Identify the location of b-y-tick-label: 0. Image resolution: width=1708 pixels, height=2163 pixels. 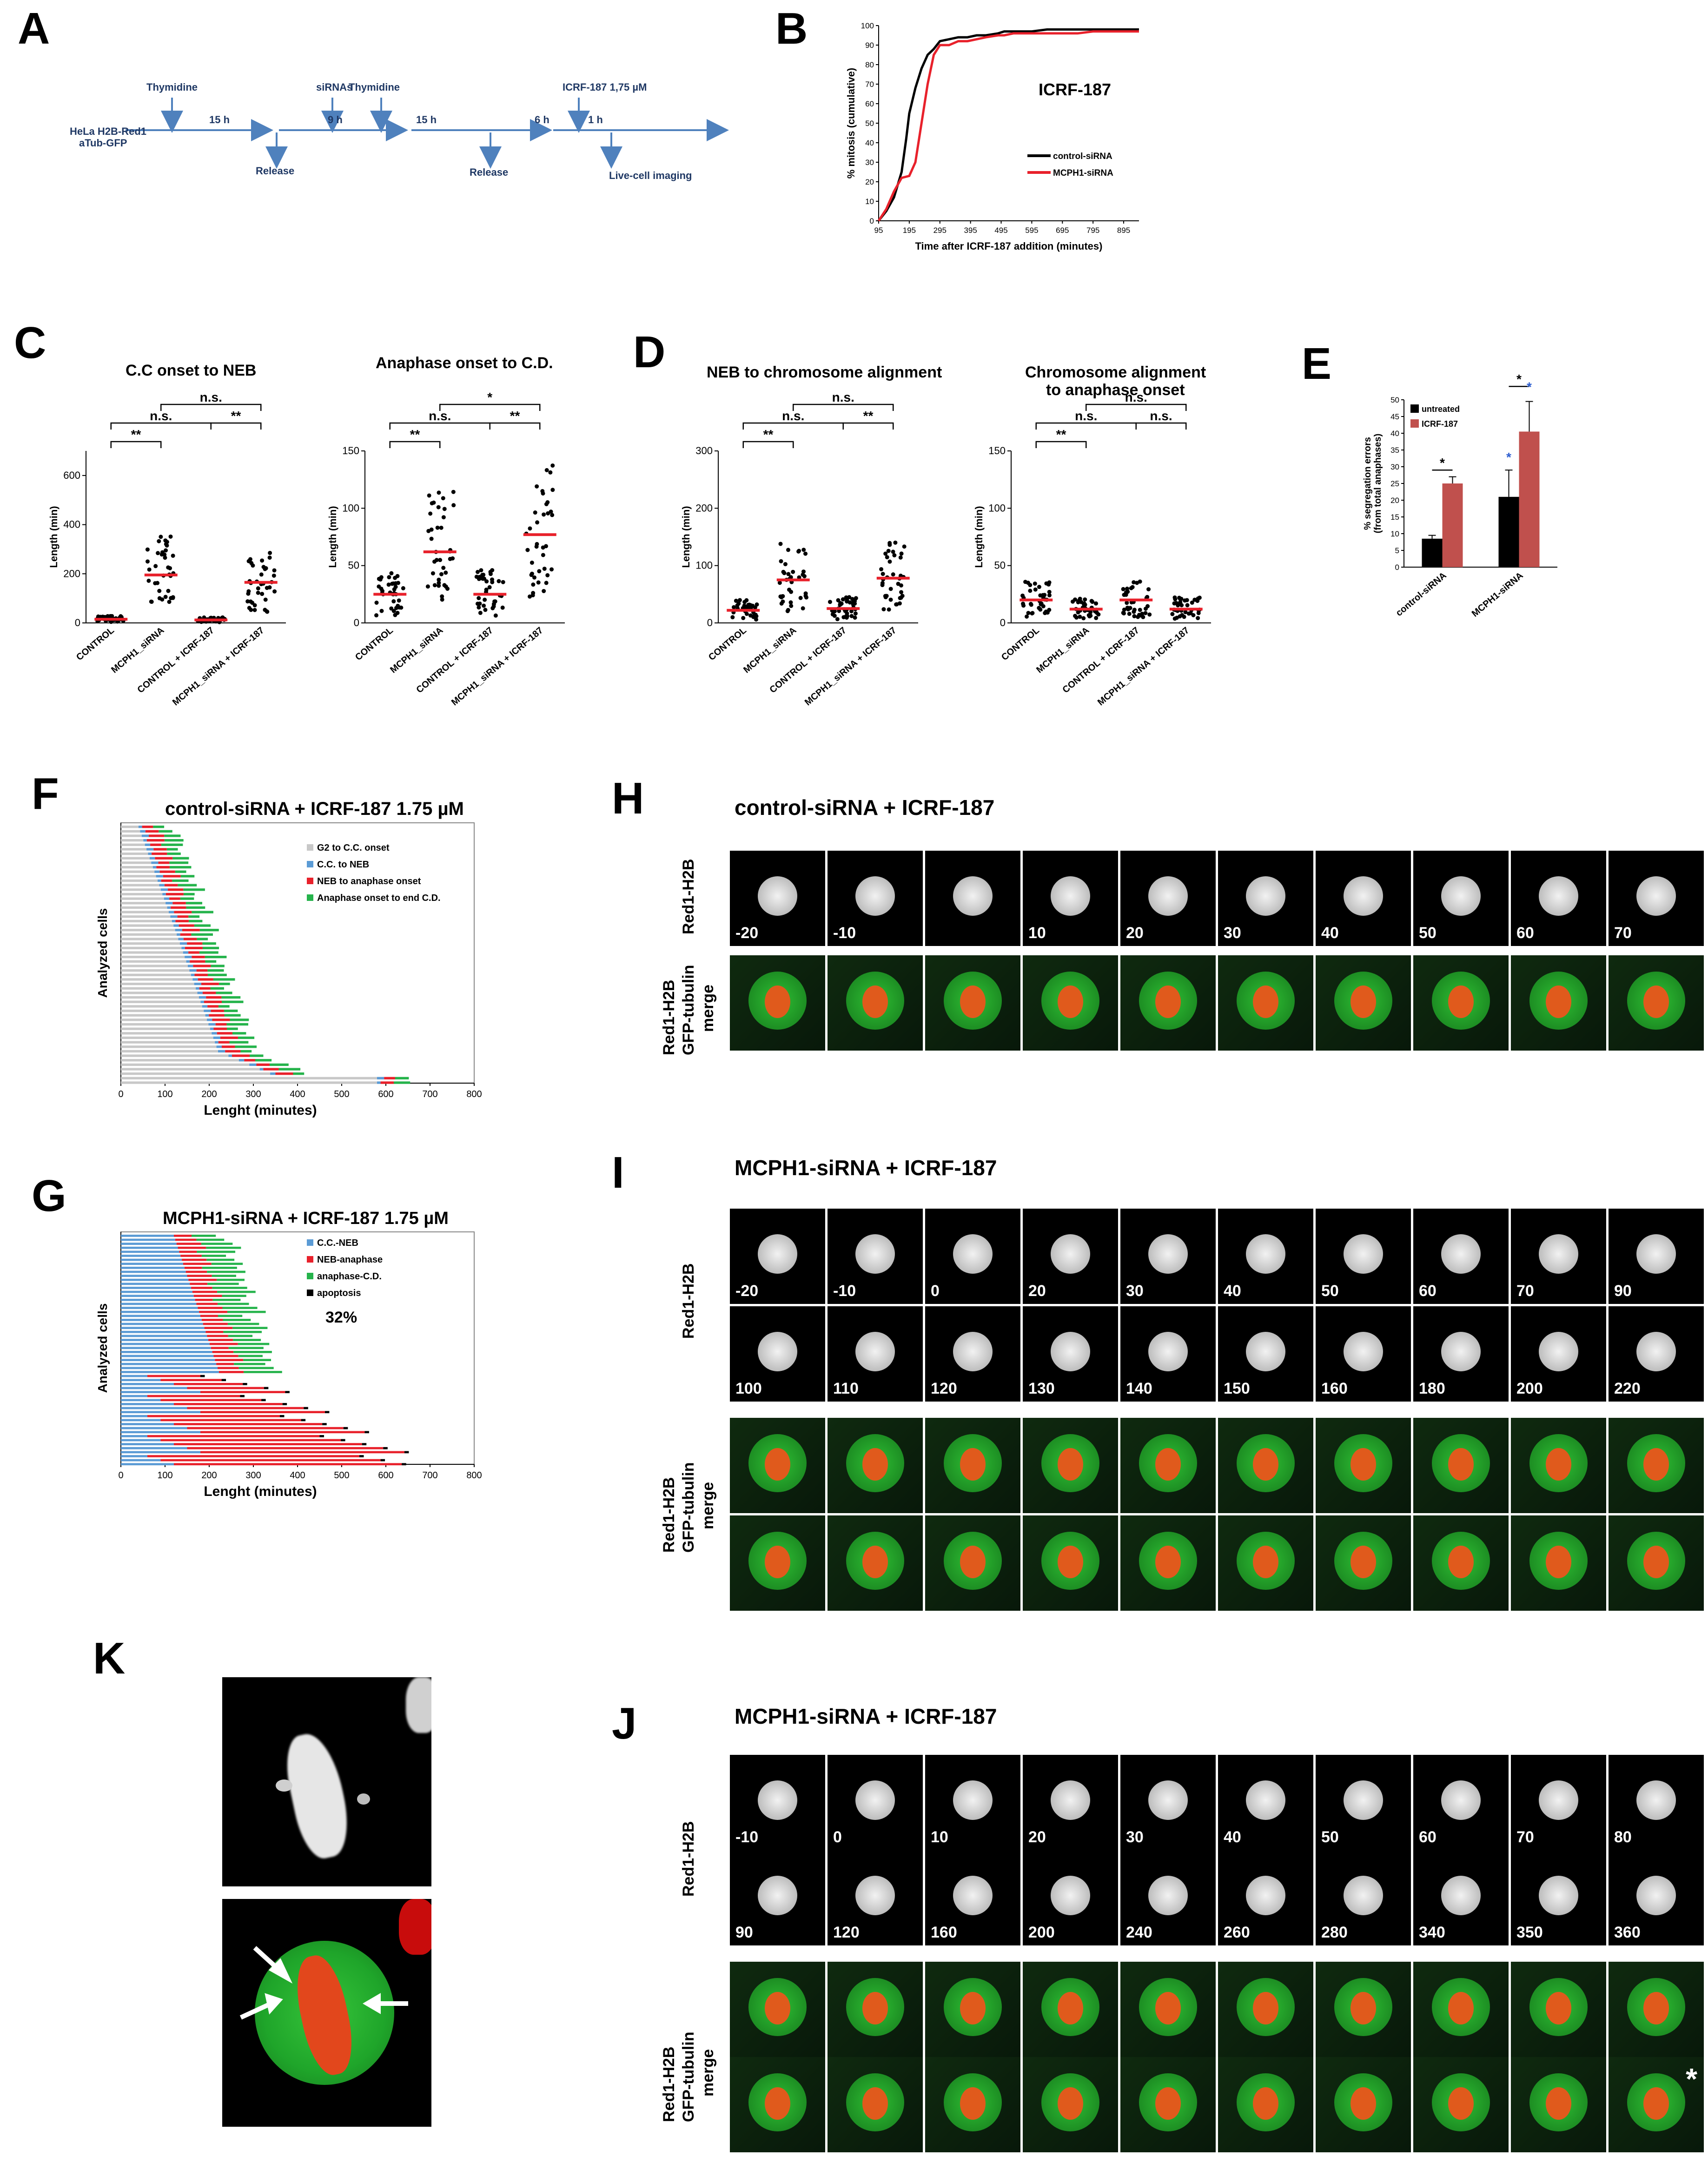
(872, 221).